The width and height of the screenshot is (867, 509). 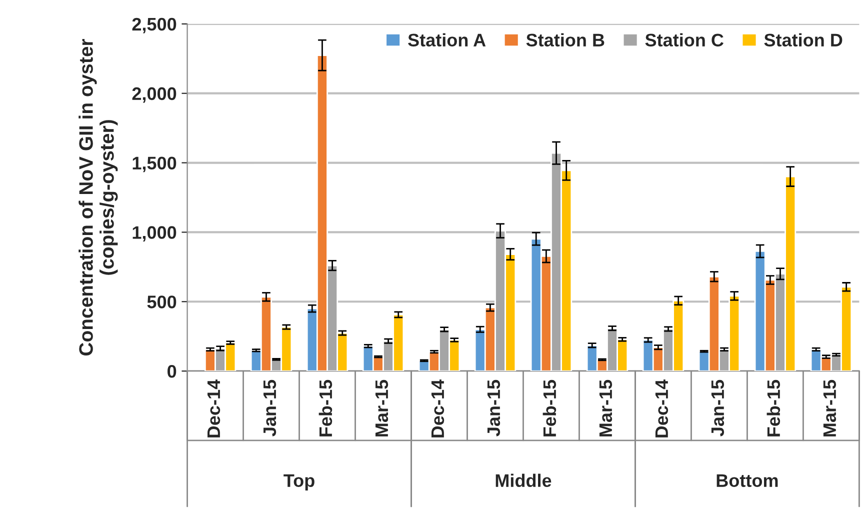 What do you see at coordinates (747, 480) in the screenshot?
I see `text: Bottom` at bounding box center [747, 480].